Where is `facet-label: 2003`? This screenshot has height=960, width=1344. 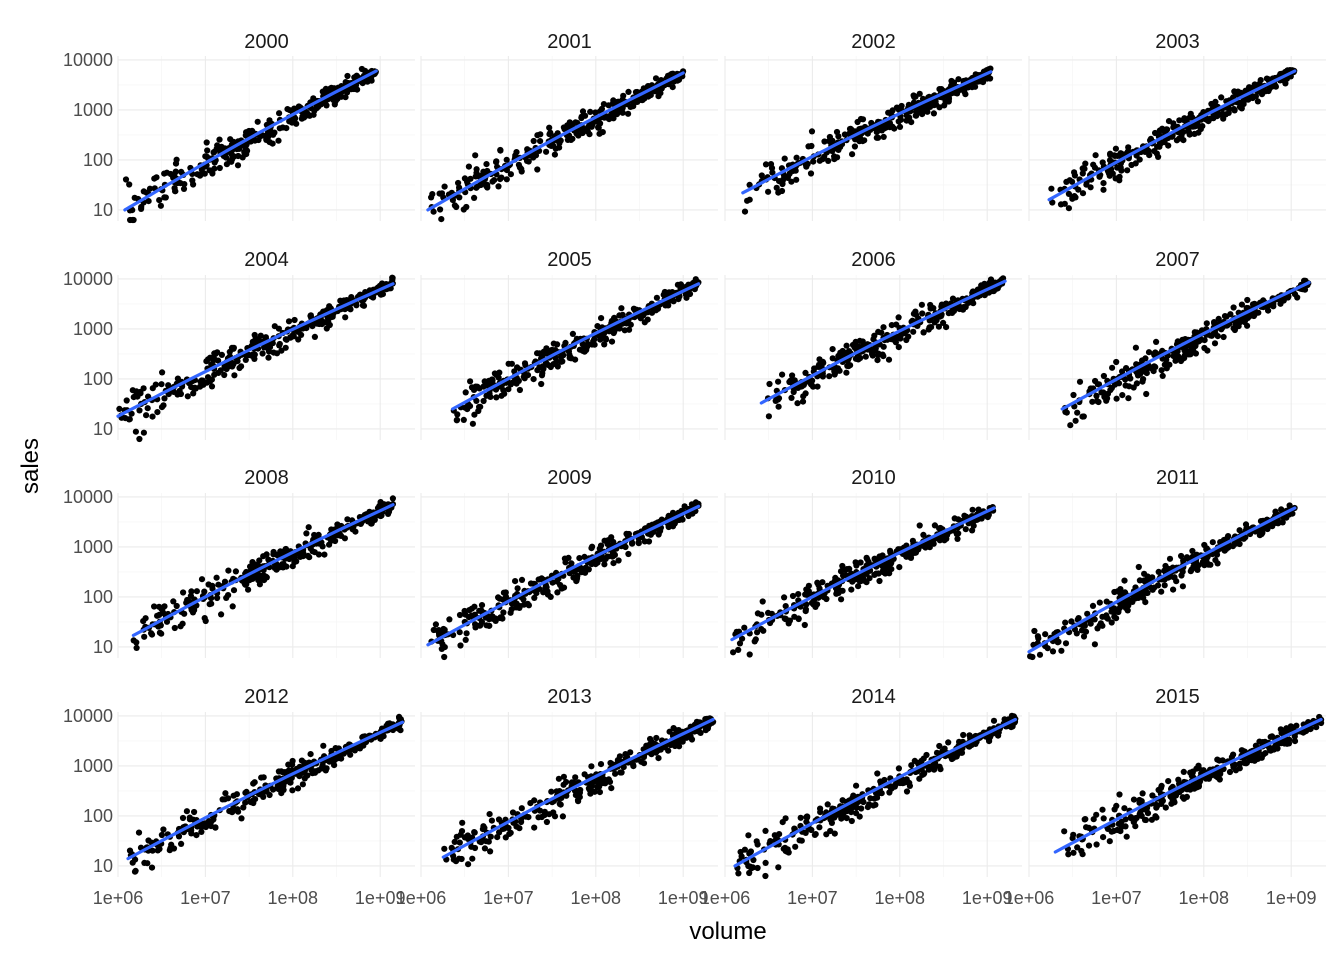 facet-label: 2003 is located at coordinates (1177, 42).